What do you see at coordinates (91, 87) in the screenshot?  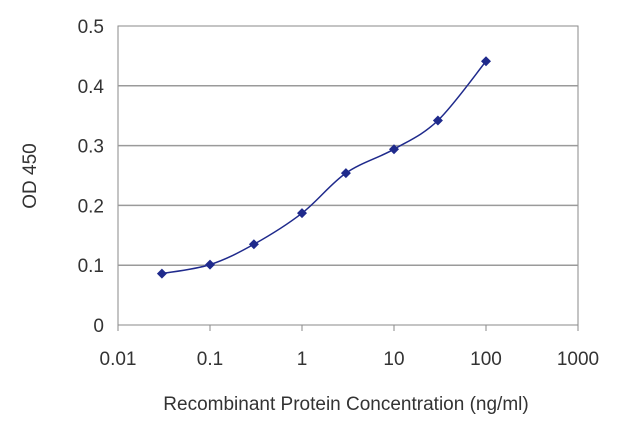 I see `y-tick-label: 0.4` at bounding box center [91, 87].